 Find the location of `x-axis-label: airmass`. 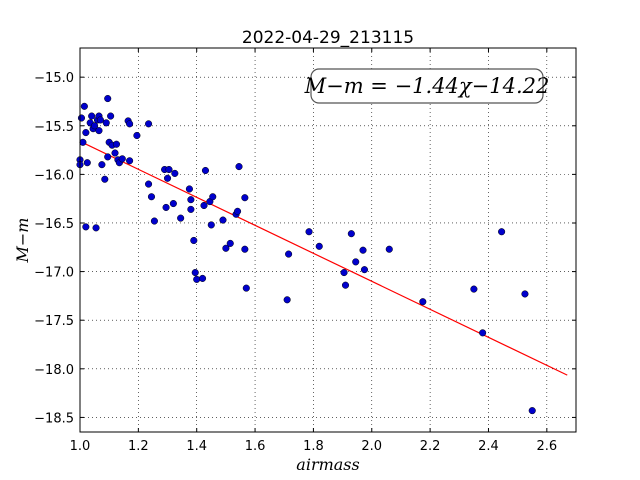

x-axis-label: airmass is located at coordinates (327, 464).